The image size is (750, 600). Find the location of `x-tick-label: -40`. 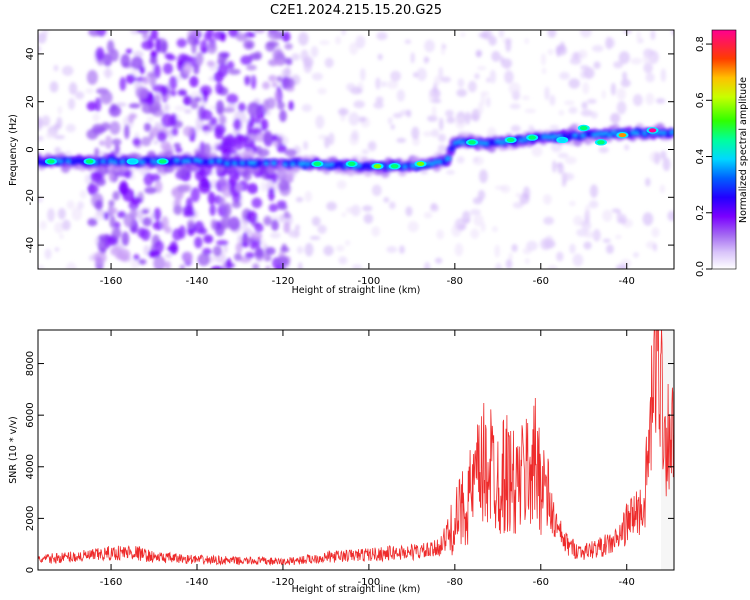

x-tick-label: -40 is located at coordinates (627, 582).